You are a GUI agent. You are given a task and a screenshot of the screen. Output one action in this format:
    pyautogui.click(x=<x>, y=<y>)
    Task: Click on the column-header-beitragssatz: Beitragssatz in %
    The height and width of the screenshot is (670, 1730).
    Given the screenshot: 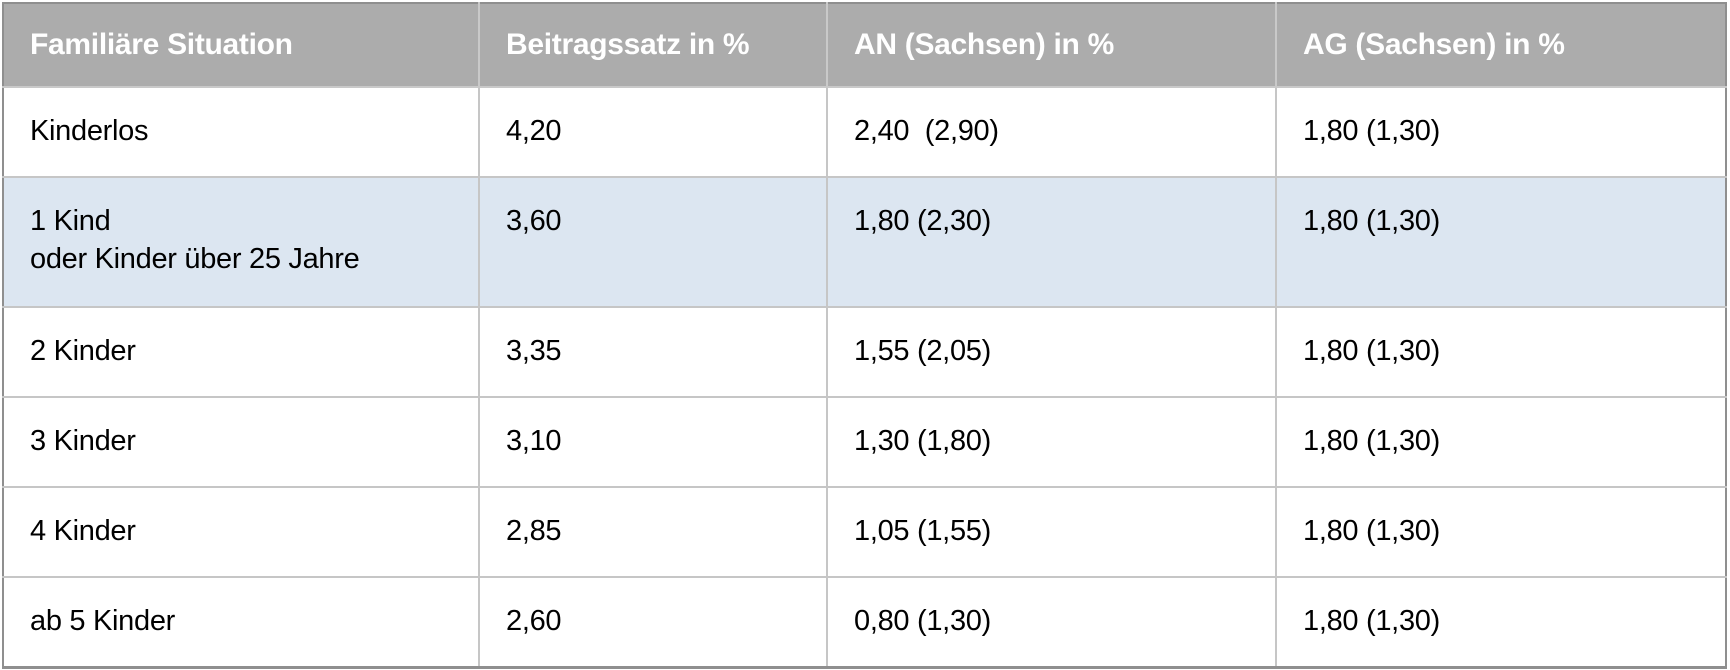 What is the action you would take?
    pyautogui.click(x=653, y=45)
    